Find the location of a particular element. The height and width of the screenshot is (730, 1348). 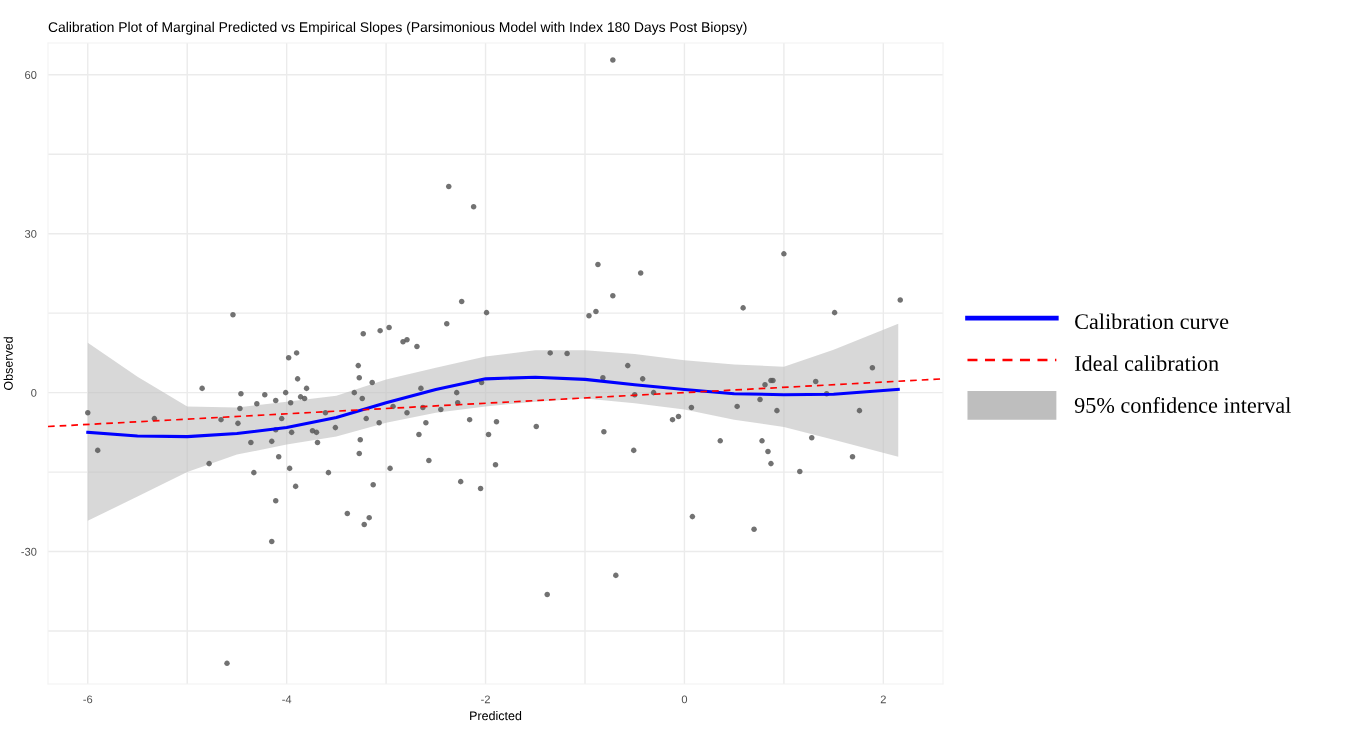

x-tick-label: 0 is located at coordinates (684, 699).